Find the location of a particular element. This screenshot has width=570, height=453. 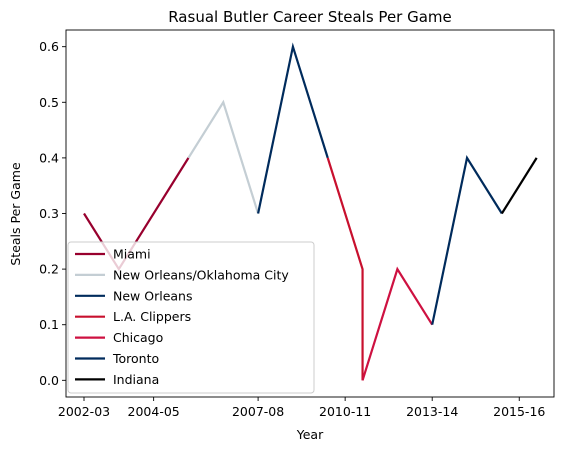

chart-title: Rasual Butler Career Steals Per Game is located at coordinates (310, 17).